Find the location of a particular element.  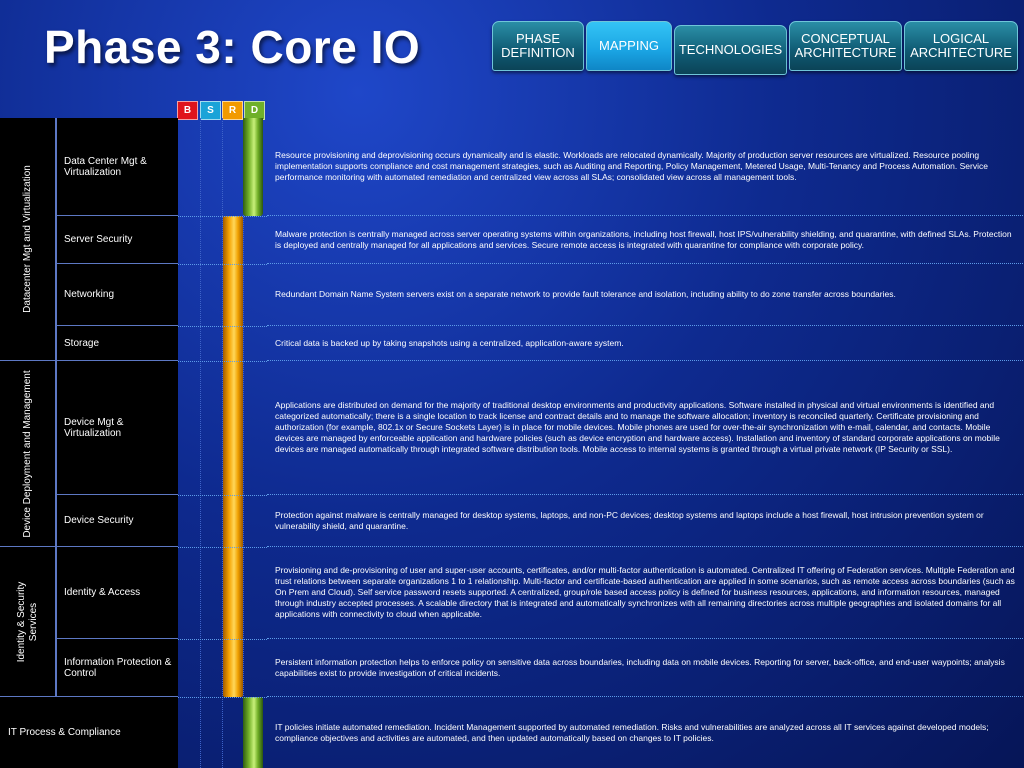

tab-label: TECHNOLOGIES is located at coordinates (730, 49).